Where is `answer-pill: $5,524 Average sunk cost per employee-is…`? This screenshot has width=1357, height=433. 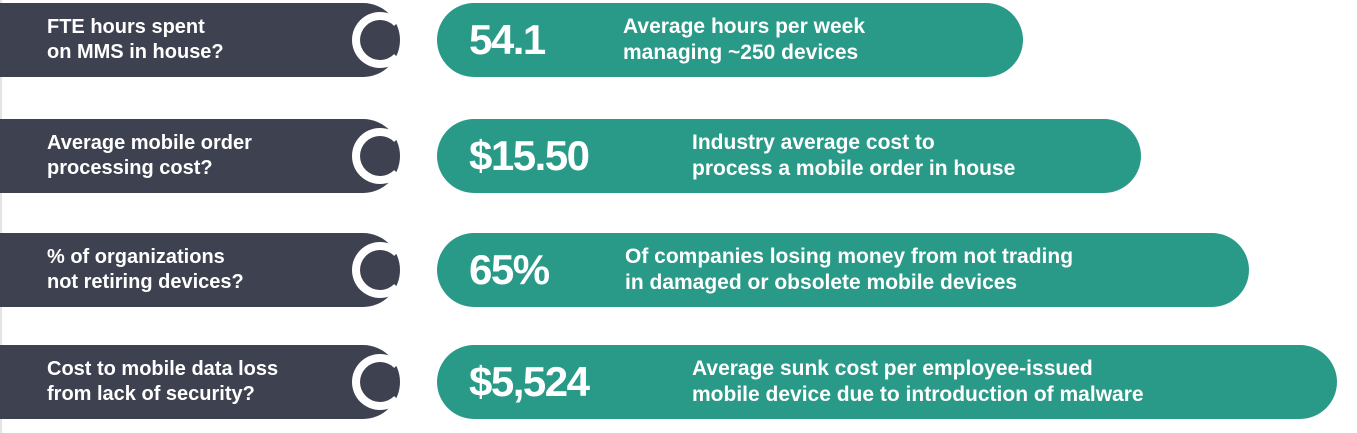 answer-pill: $5,524 Average sunk cost per employee-is… is located at coordinates (887, 382).